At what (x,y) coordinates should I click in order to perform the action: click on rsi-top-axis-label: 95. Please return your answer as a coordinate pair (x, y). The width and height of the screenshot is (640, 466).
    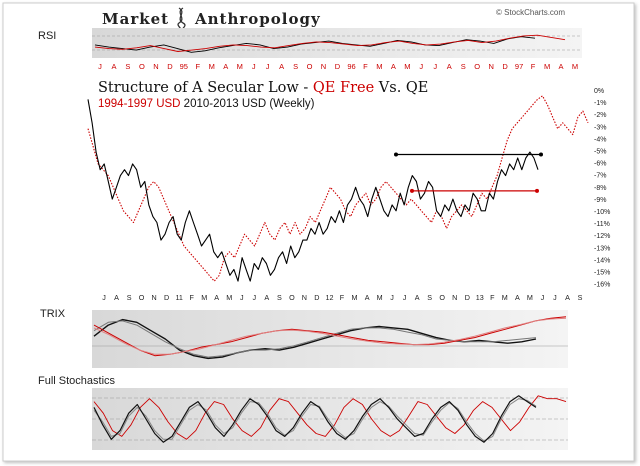
    Looking at the image, I should click on (184, 66).